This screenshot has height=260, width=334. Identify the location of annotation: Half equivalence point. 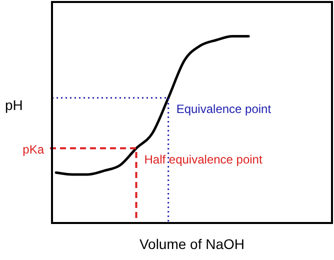
(203, 159).